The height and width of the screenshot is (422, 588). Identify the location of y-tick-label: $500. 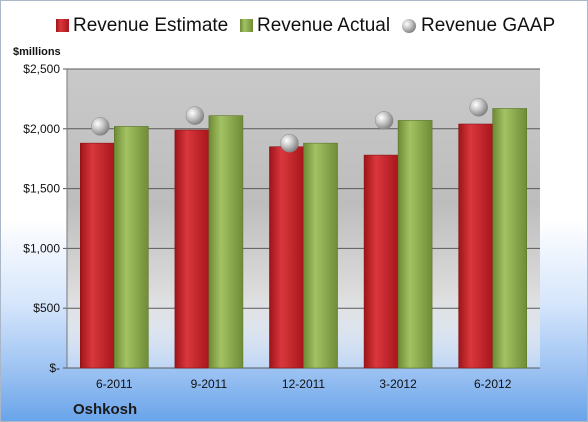
(46, 308).